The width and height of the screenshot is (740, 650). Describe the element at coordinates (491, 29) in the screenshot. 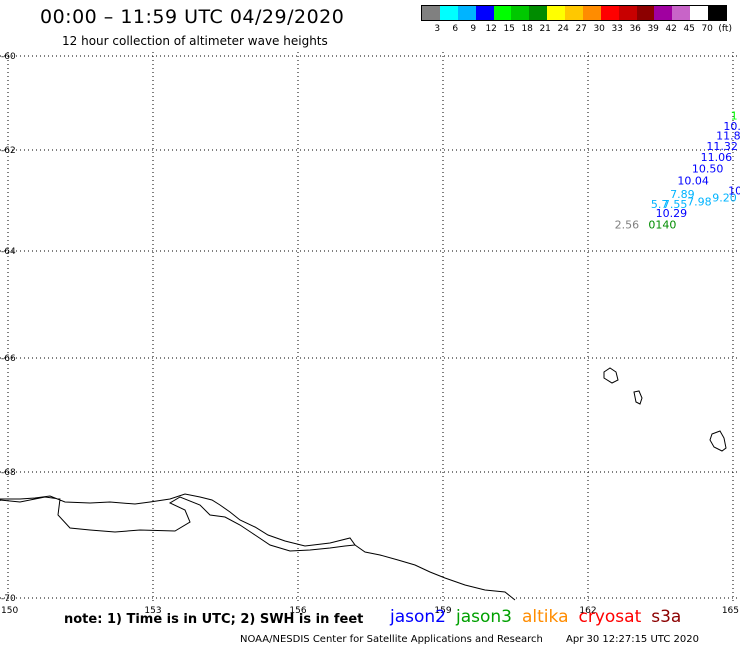

I see `color-scale-label: 12` at that location.